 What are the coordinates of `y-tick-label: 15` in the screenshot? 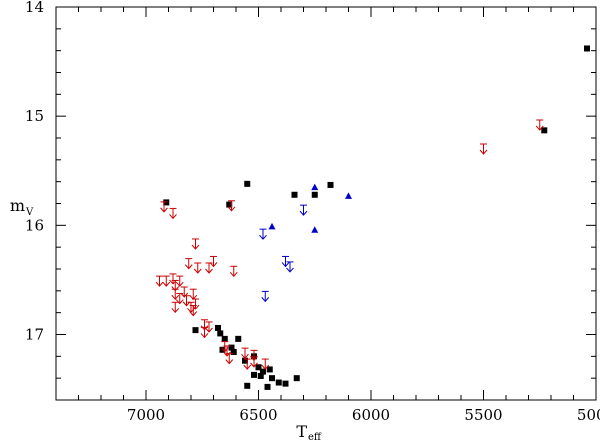 It's located at (34, 116).